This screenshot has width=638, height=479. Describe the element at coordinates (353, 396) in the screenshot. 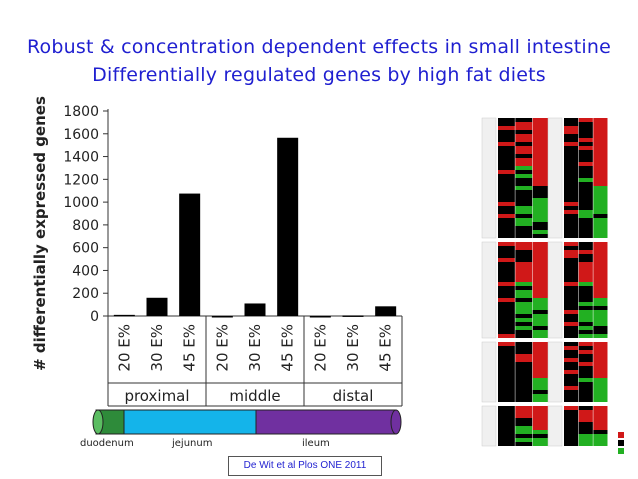

I see `group-label-distal: distal` at that location.